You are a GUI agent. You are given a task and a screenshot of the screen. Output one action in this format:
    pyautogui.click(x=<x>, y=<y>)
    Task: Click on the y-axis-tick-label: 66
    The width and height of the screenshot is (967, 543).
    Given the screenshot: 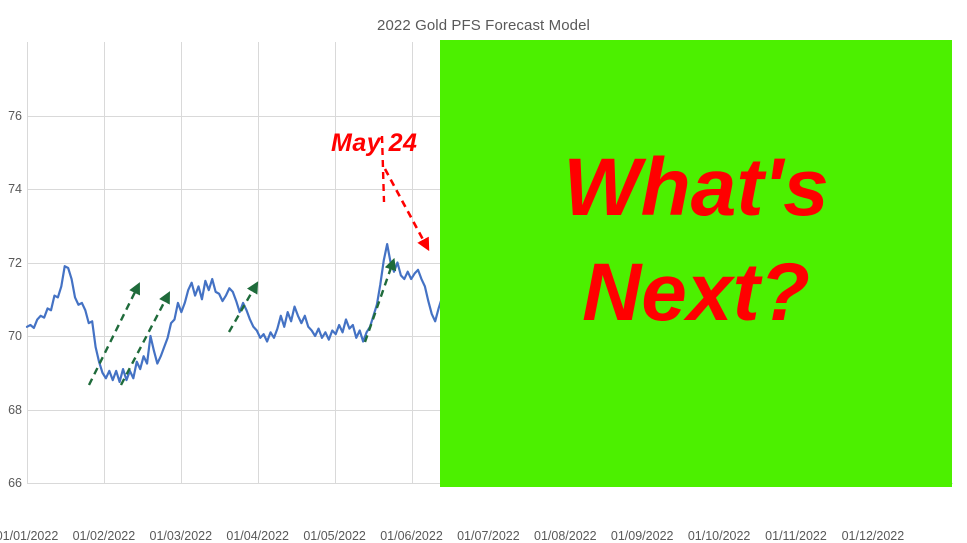 What is the action you would take?
    pyautogui.click(x=15, y=483)
    